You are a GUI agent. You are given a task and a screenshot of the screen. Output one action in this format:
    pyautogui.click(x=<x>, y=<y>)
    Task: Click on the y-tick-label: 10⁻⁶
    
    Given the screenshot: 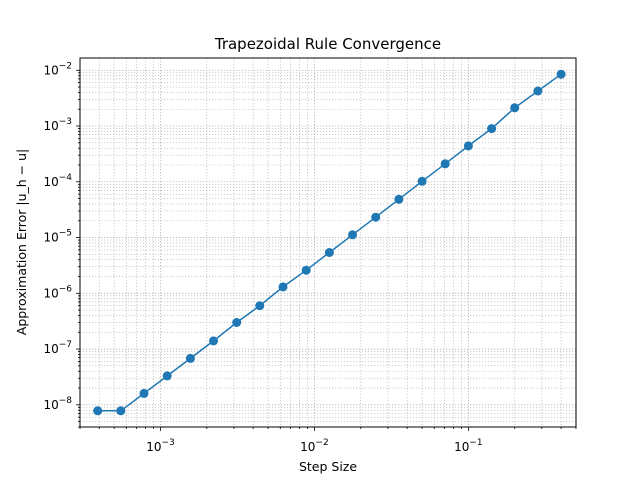 What is the action you would take?
    pyautogui.click(x=57, y=292)
    